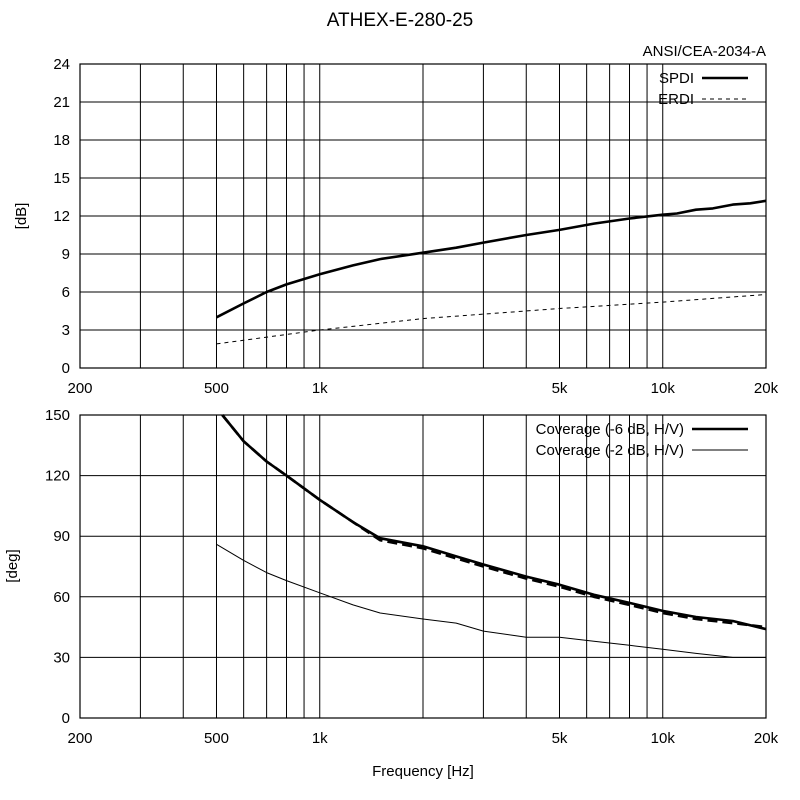 Image resolution: width=800 pixels, height=800 pixels. I want to click on series-line-coverage-2-db-h-v-, so click(491, 600).